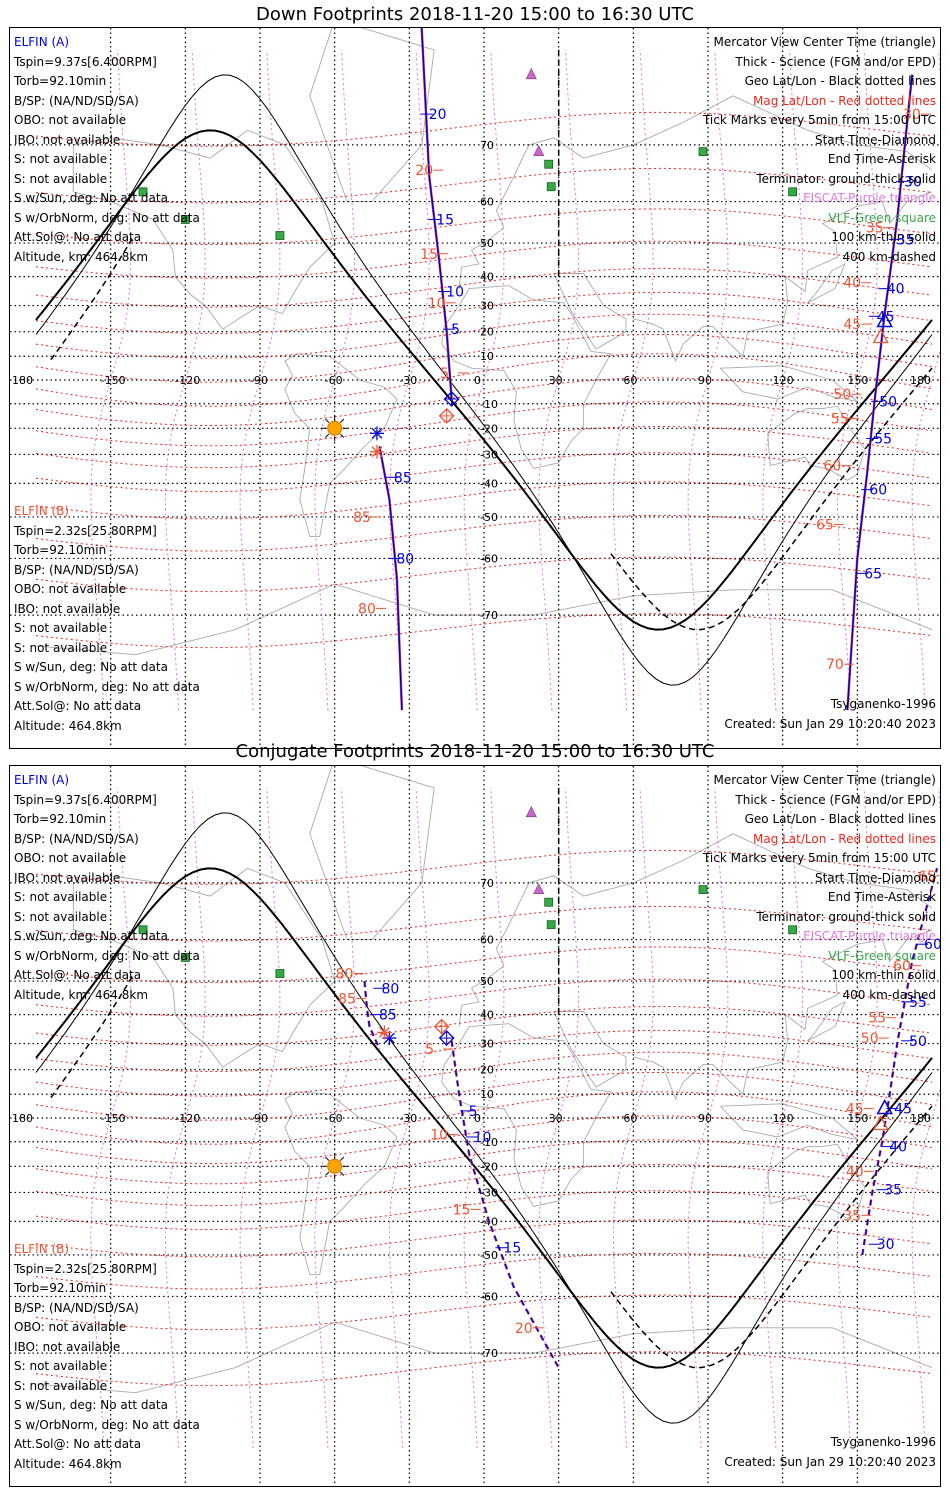 This screenshot has width=950, height=1500. I want to click on model-label: Tsyganenko-1996, so click(883, 704).